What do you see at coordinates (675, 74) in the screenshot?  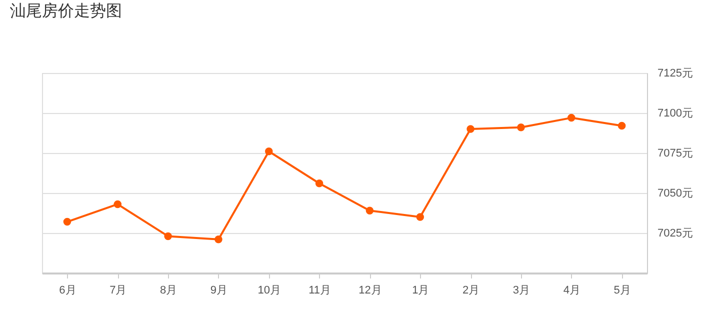 I see `y-tick-label: 7125元` at bounding box center [675, 74].